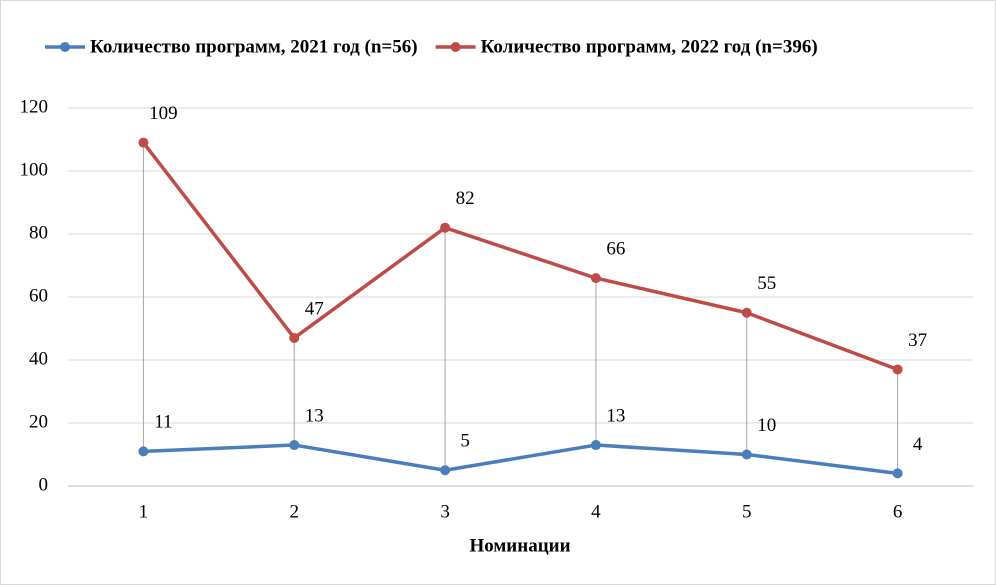 Image resolution: width=996 pixels, height=585 pixels. What do you see at coordinates (918, 444) in the screenshot?
I see `data-label: 4` at bounding box center [918, 444].